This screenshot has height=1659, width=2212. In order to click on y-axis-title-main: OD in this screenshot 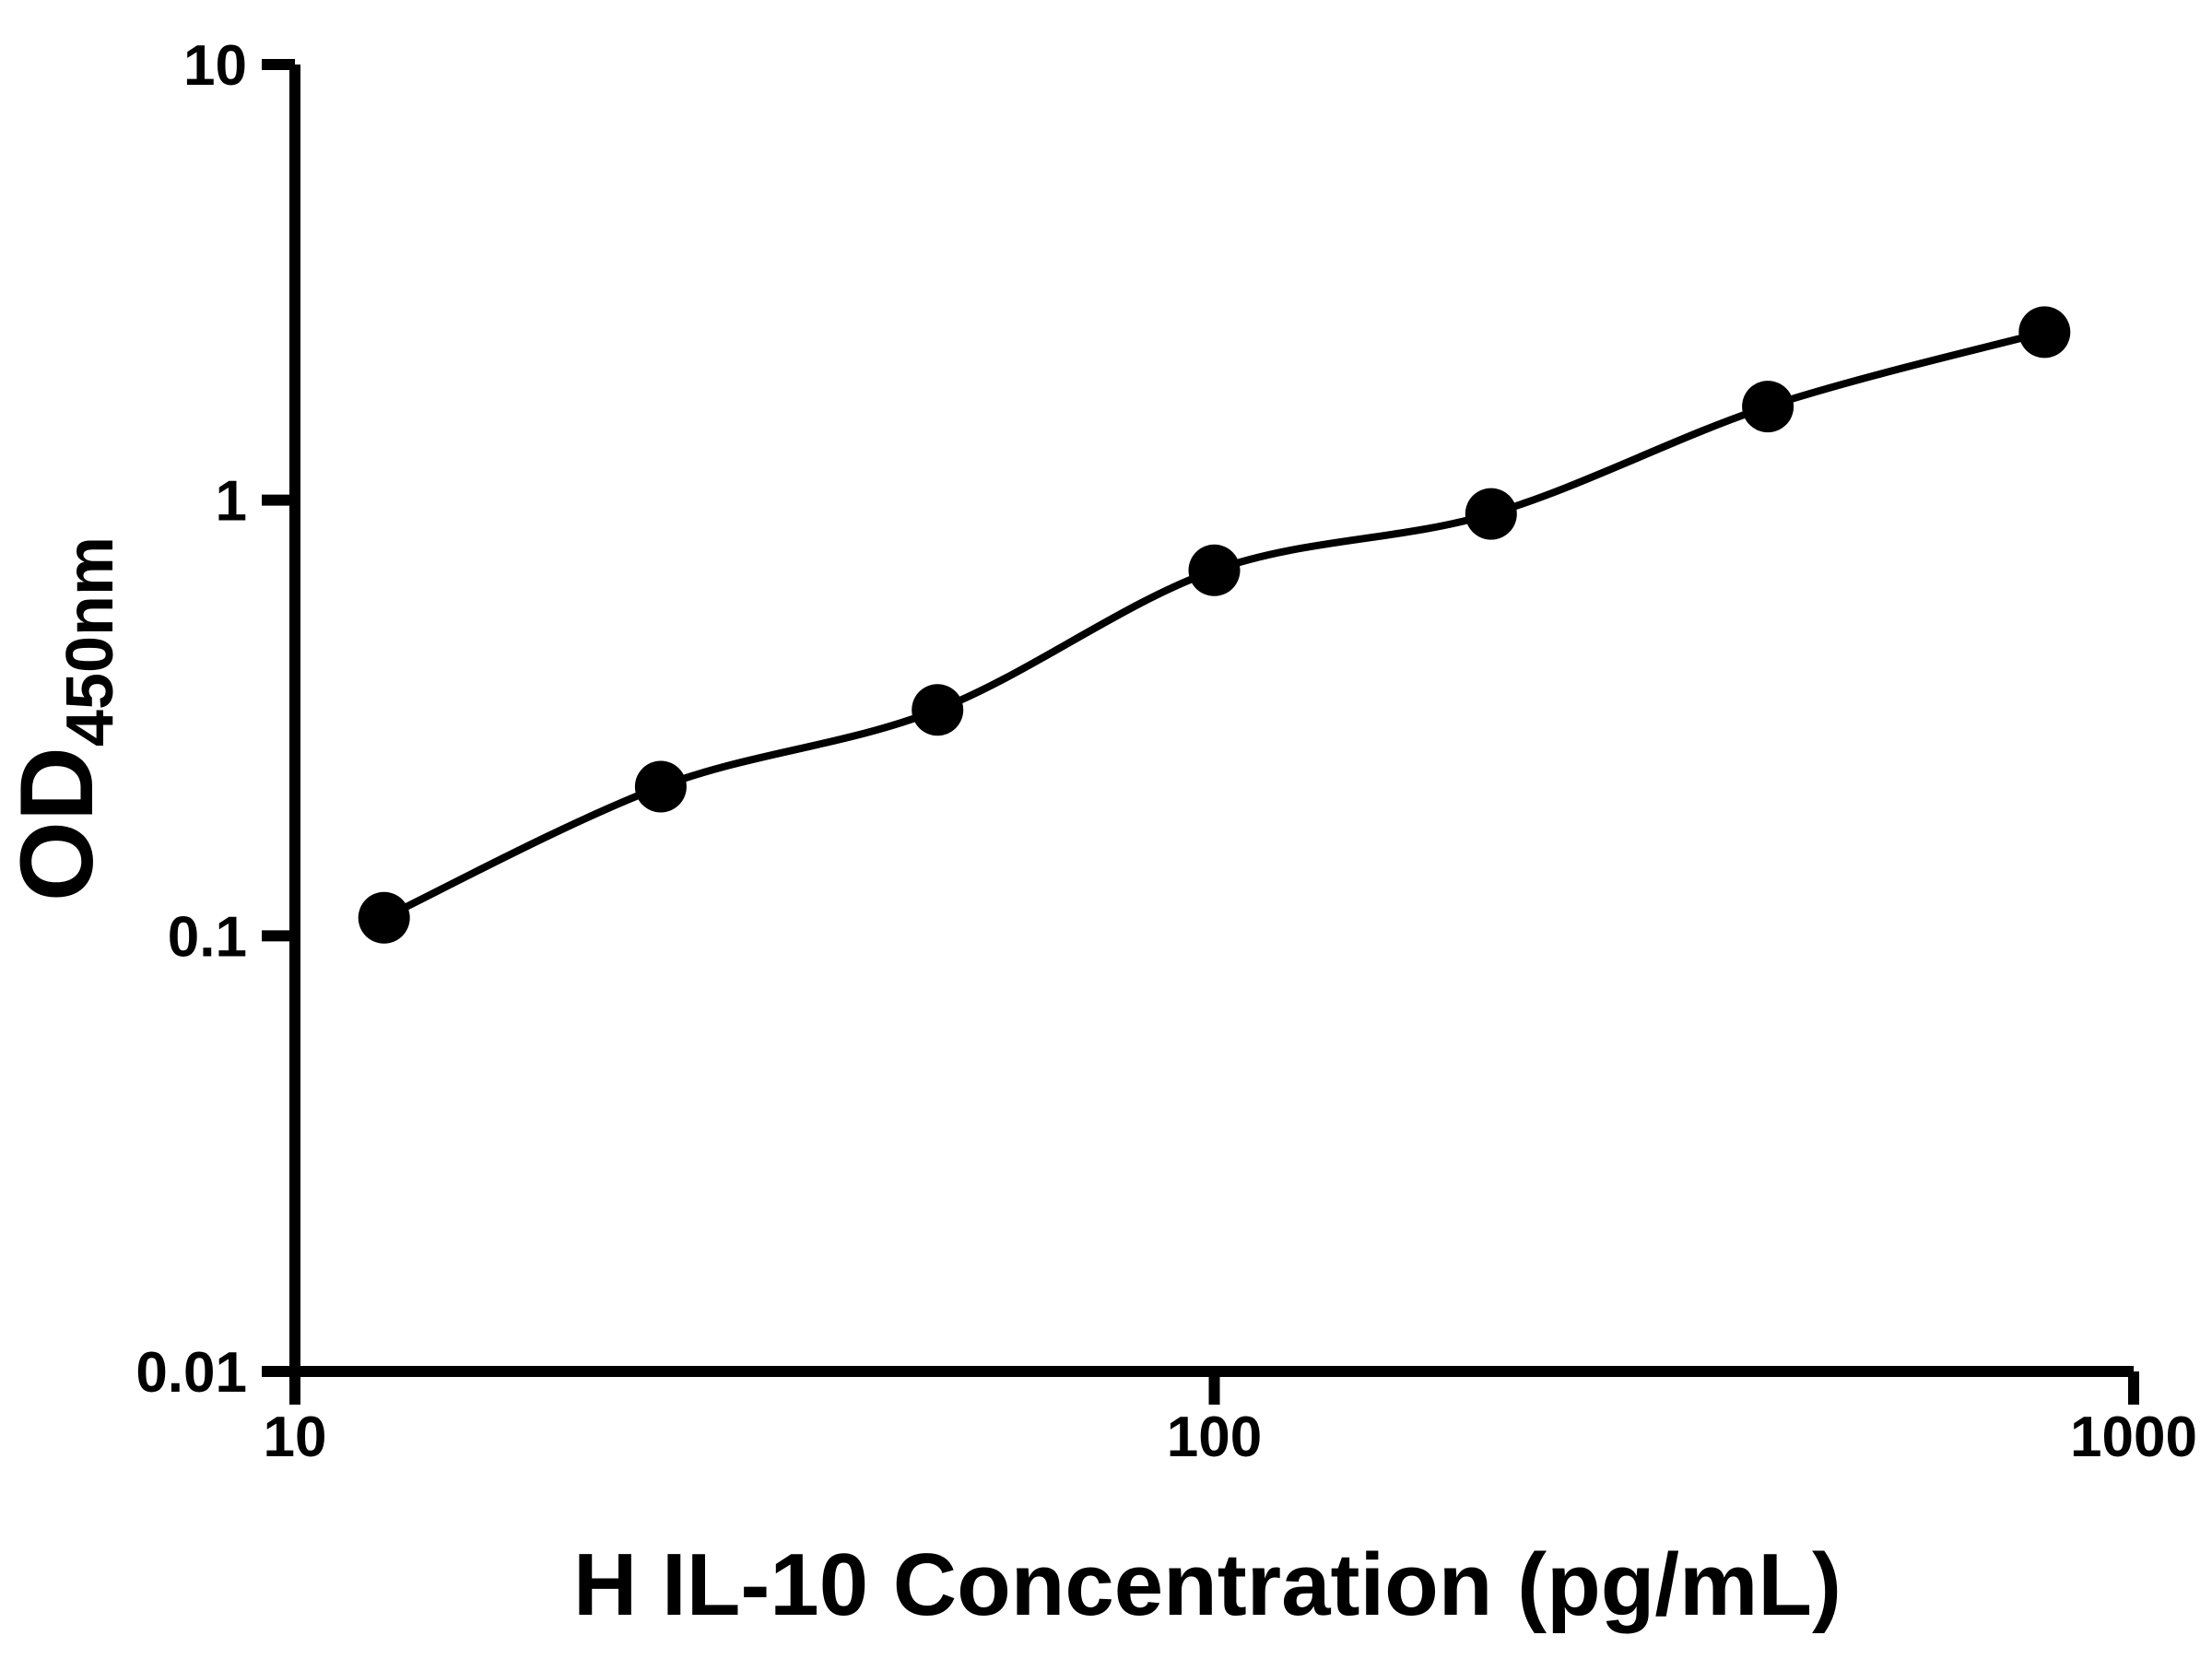, I will do `click(57, 824)`.